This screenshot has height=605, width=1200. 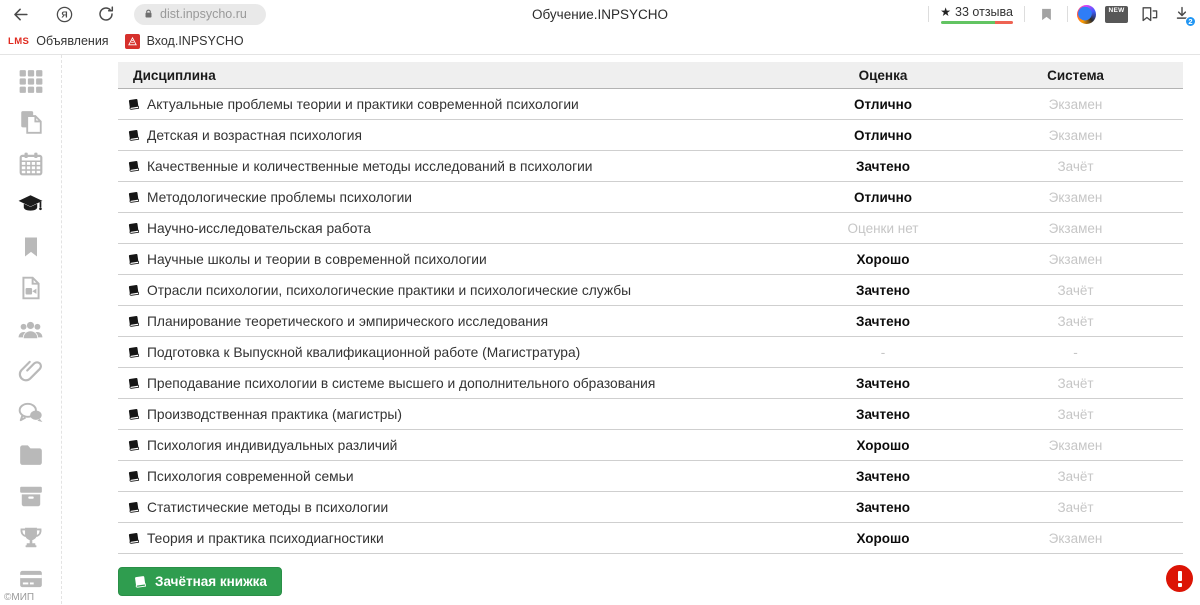 I want to click on sidebar-item-achievements, so click(x=30, y=537).